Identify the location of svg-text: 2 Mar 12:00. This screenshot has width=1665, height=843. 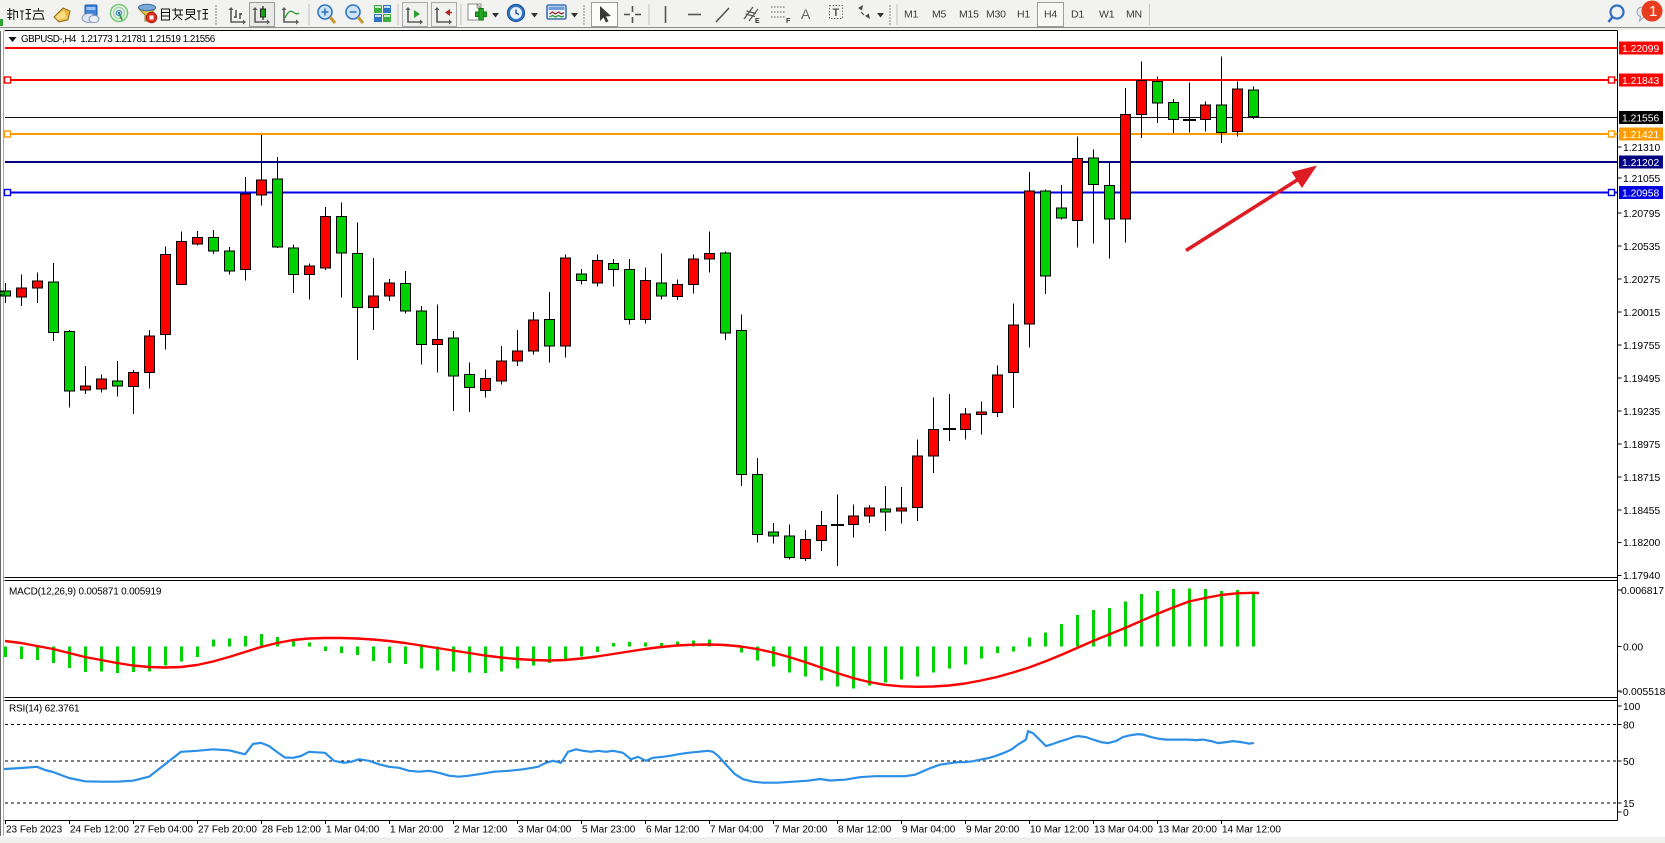
(481, 830).